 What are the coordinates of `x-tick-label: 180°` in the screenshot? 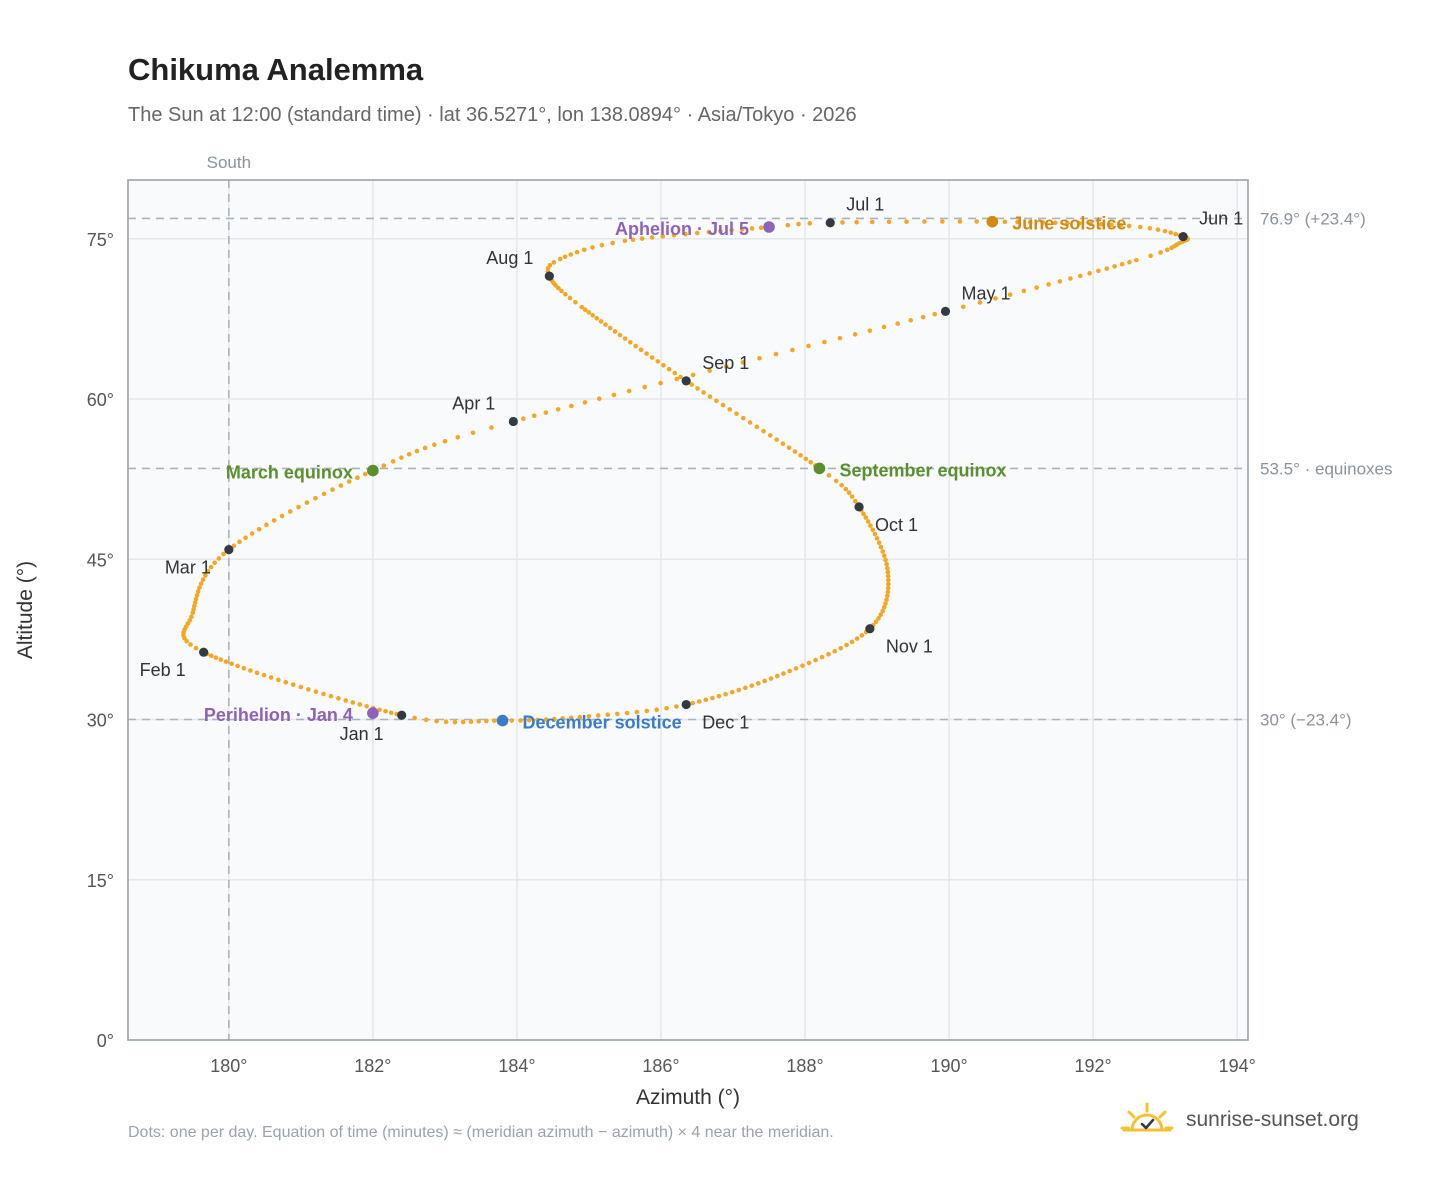 It's located at (228, 1066).